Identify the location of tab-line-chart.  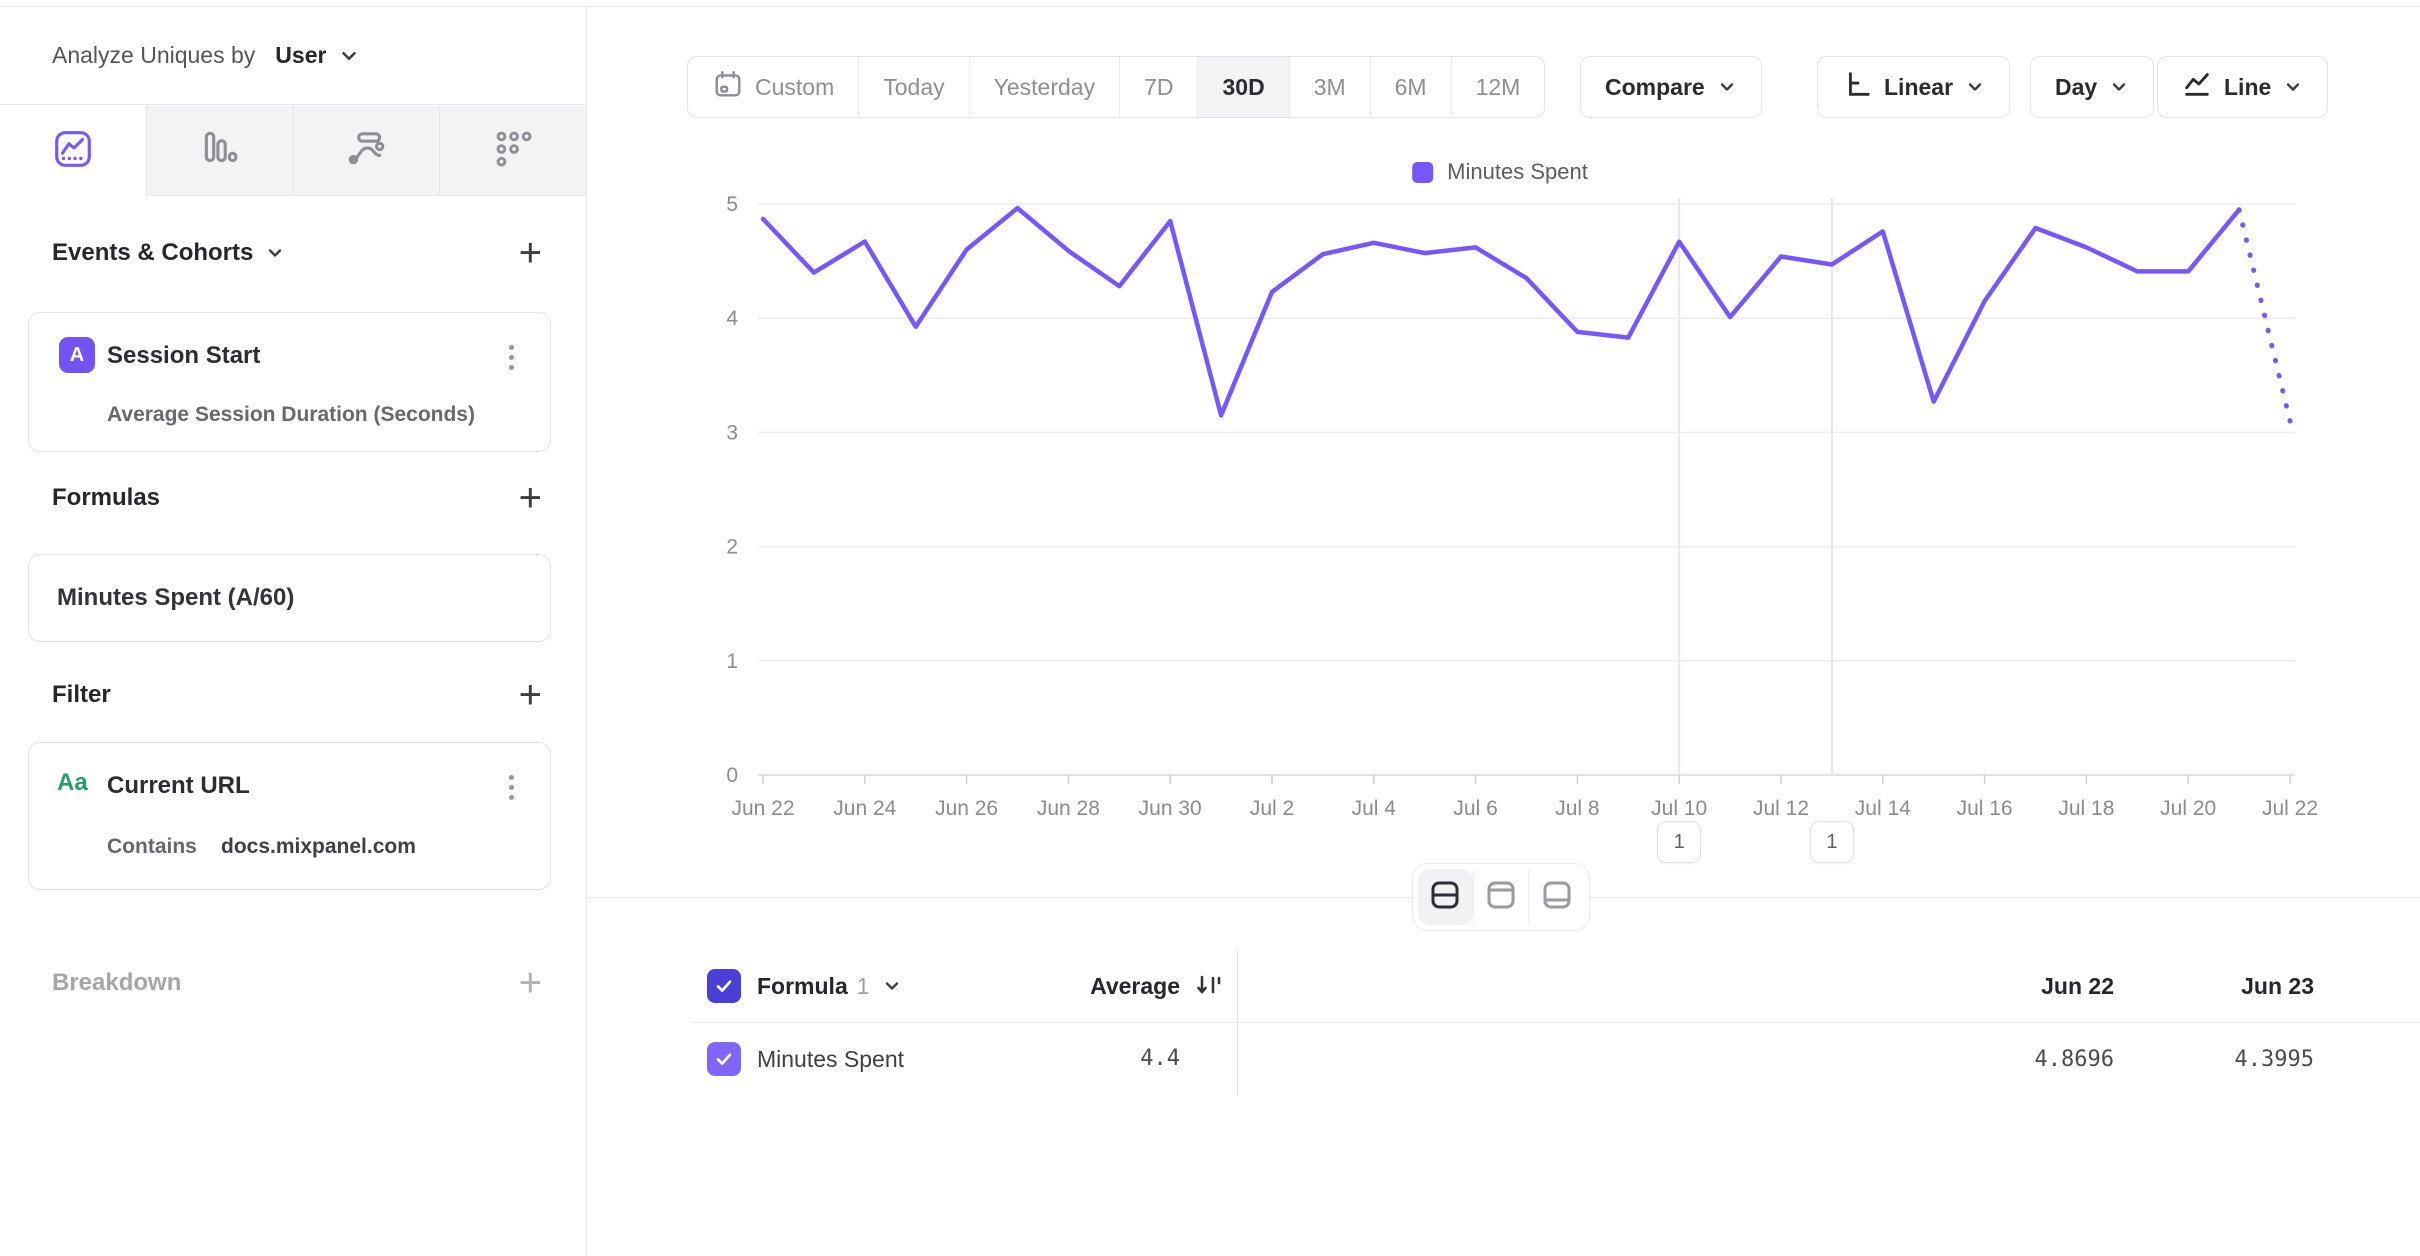
(73, 151).